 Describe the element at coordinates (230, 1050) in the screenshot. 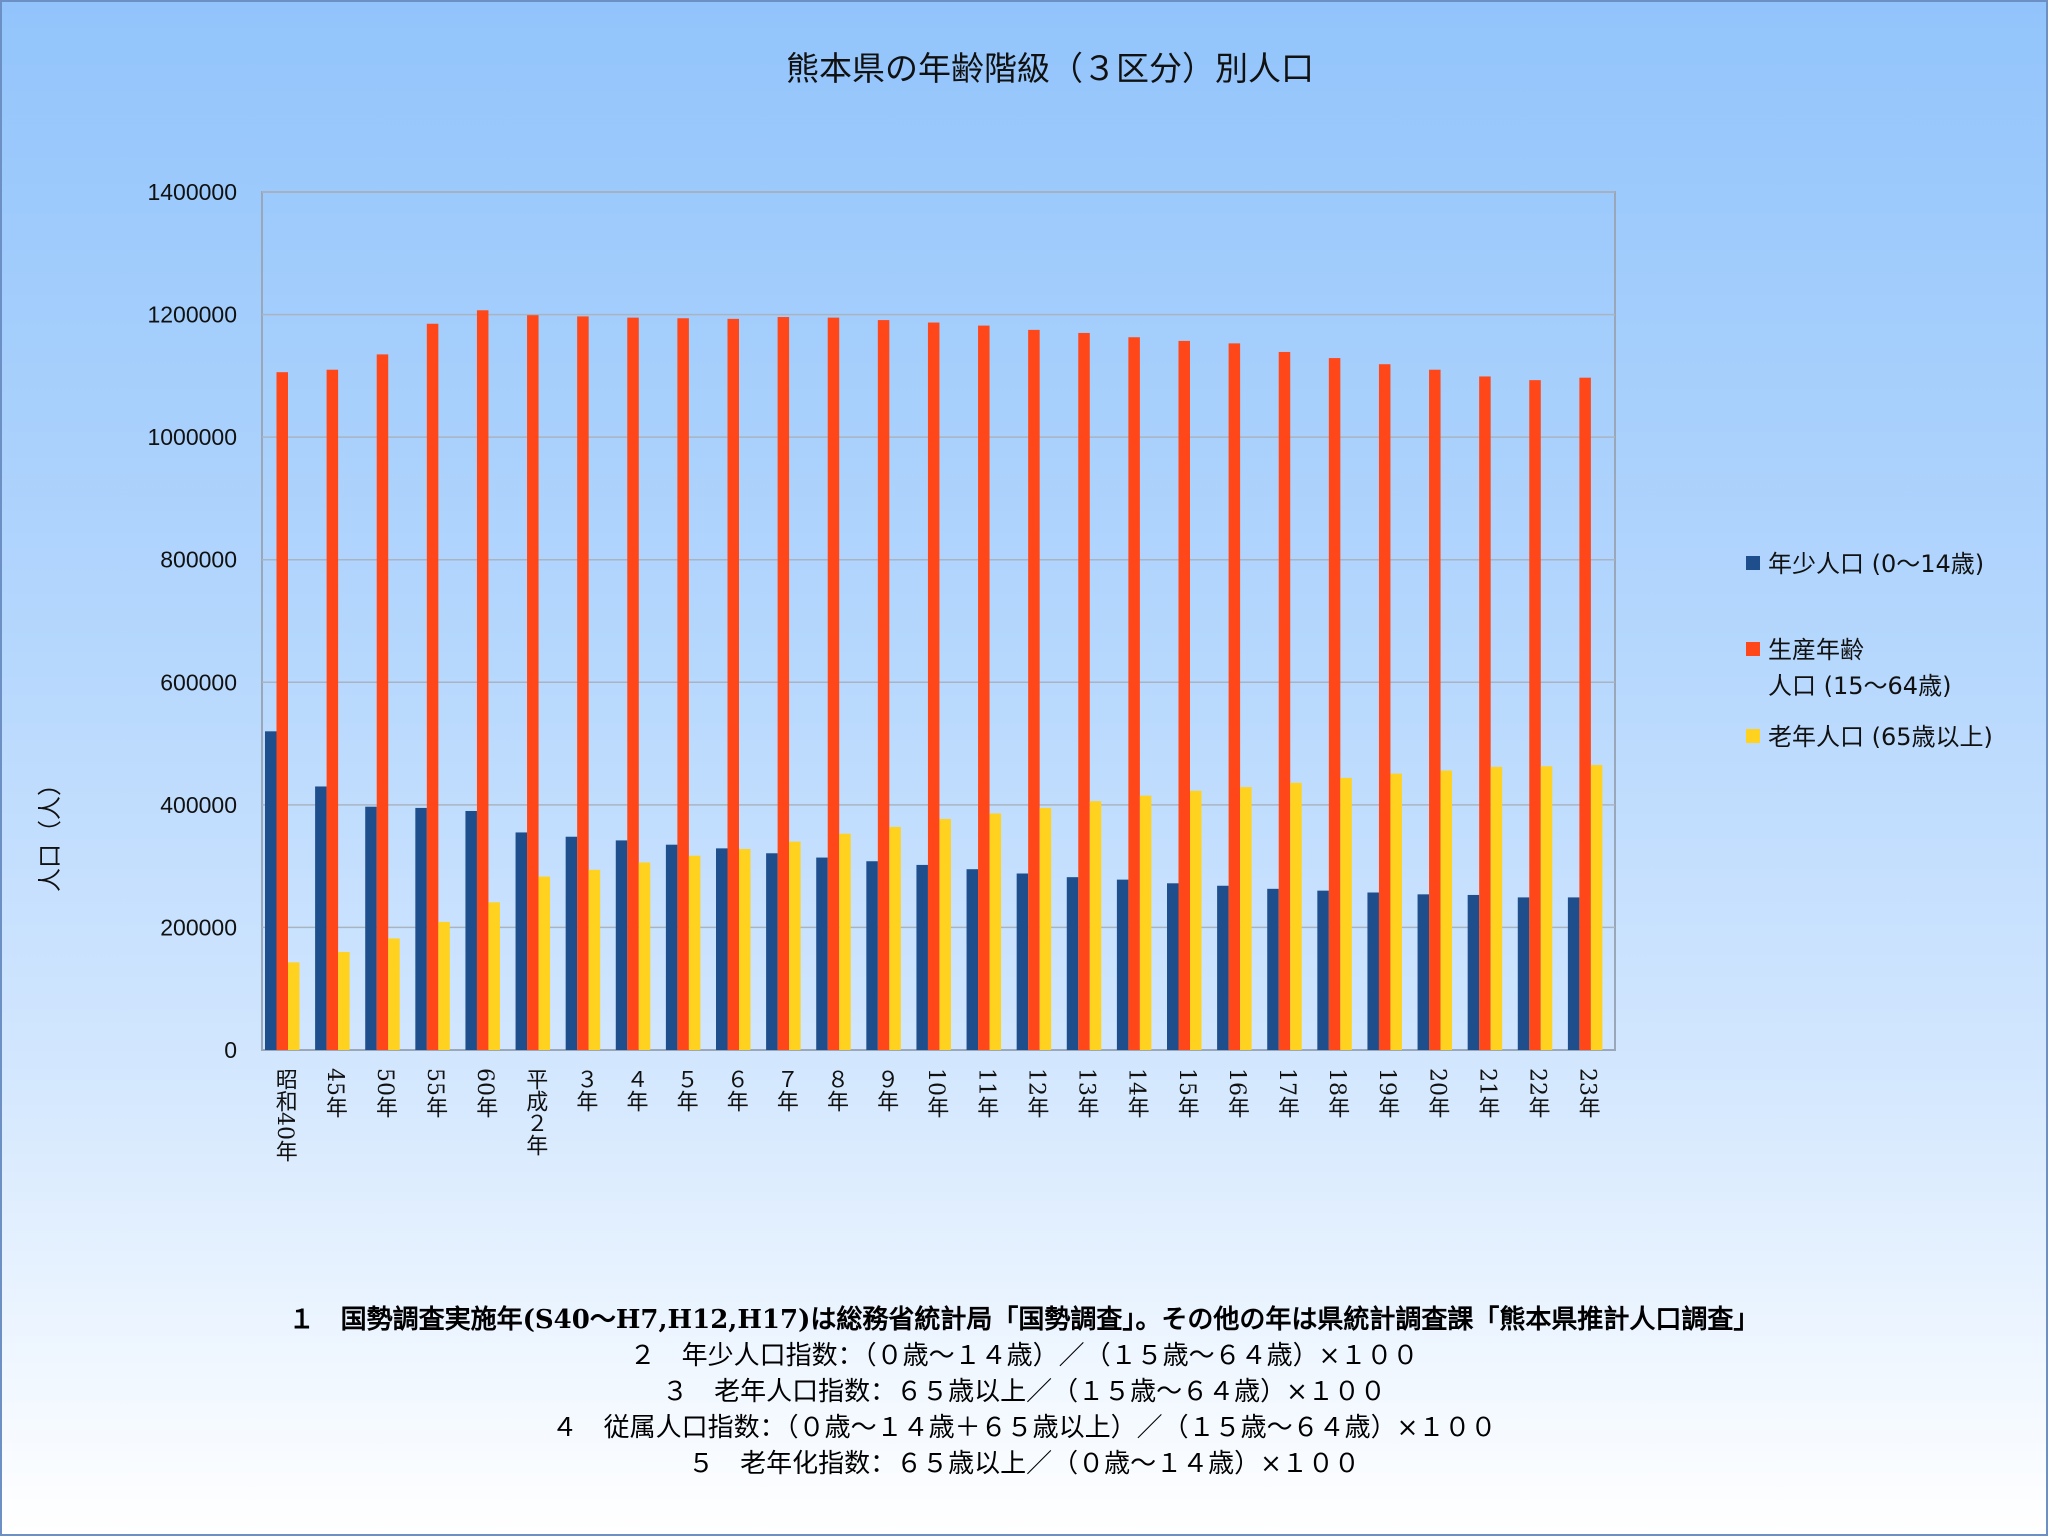

I see `y-tick-label: 0` at that location.